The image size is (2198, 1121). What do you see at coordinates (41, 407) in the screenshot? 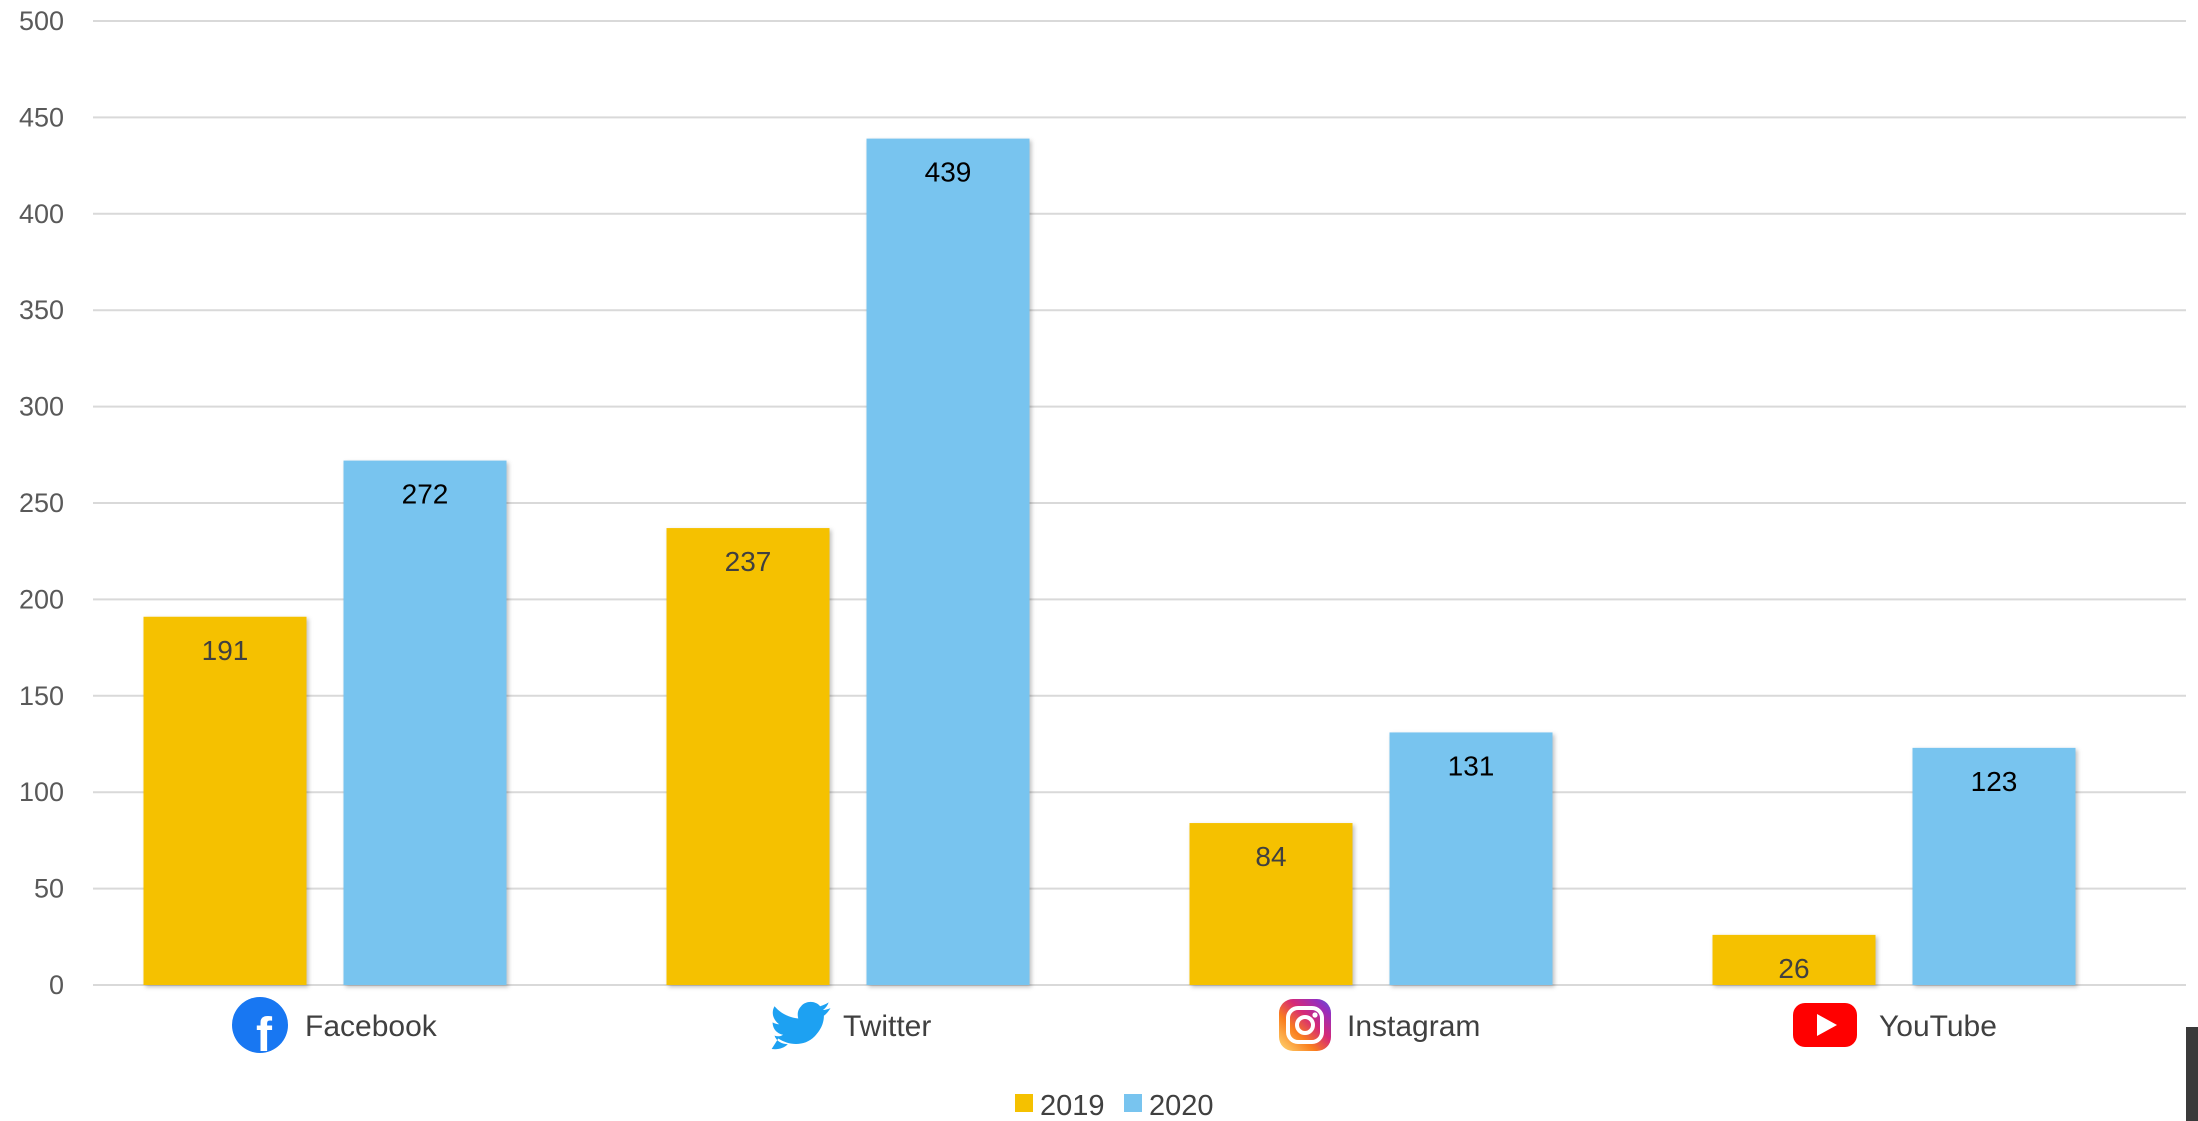
I see `y-tick-label: 300` at bounding box center [41, 407].